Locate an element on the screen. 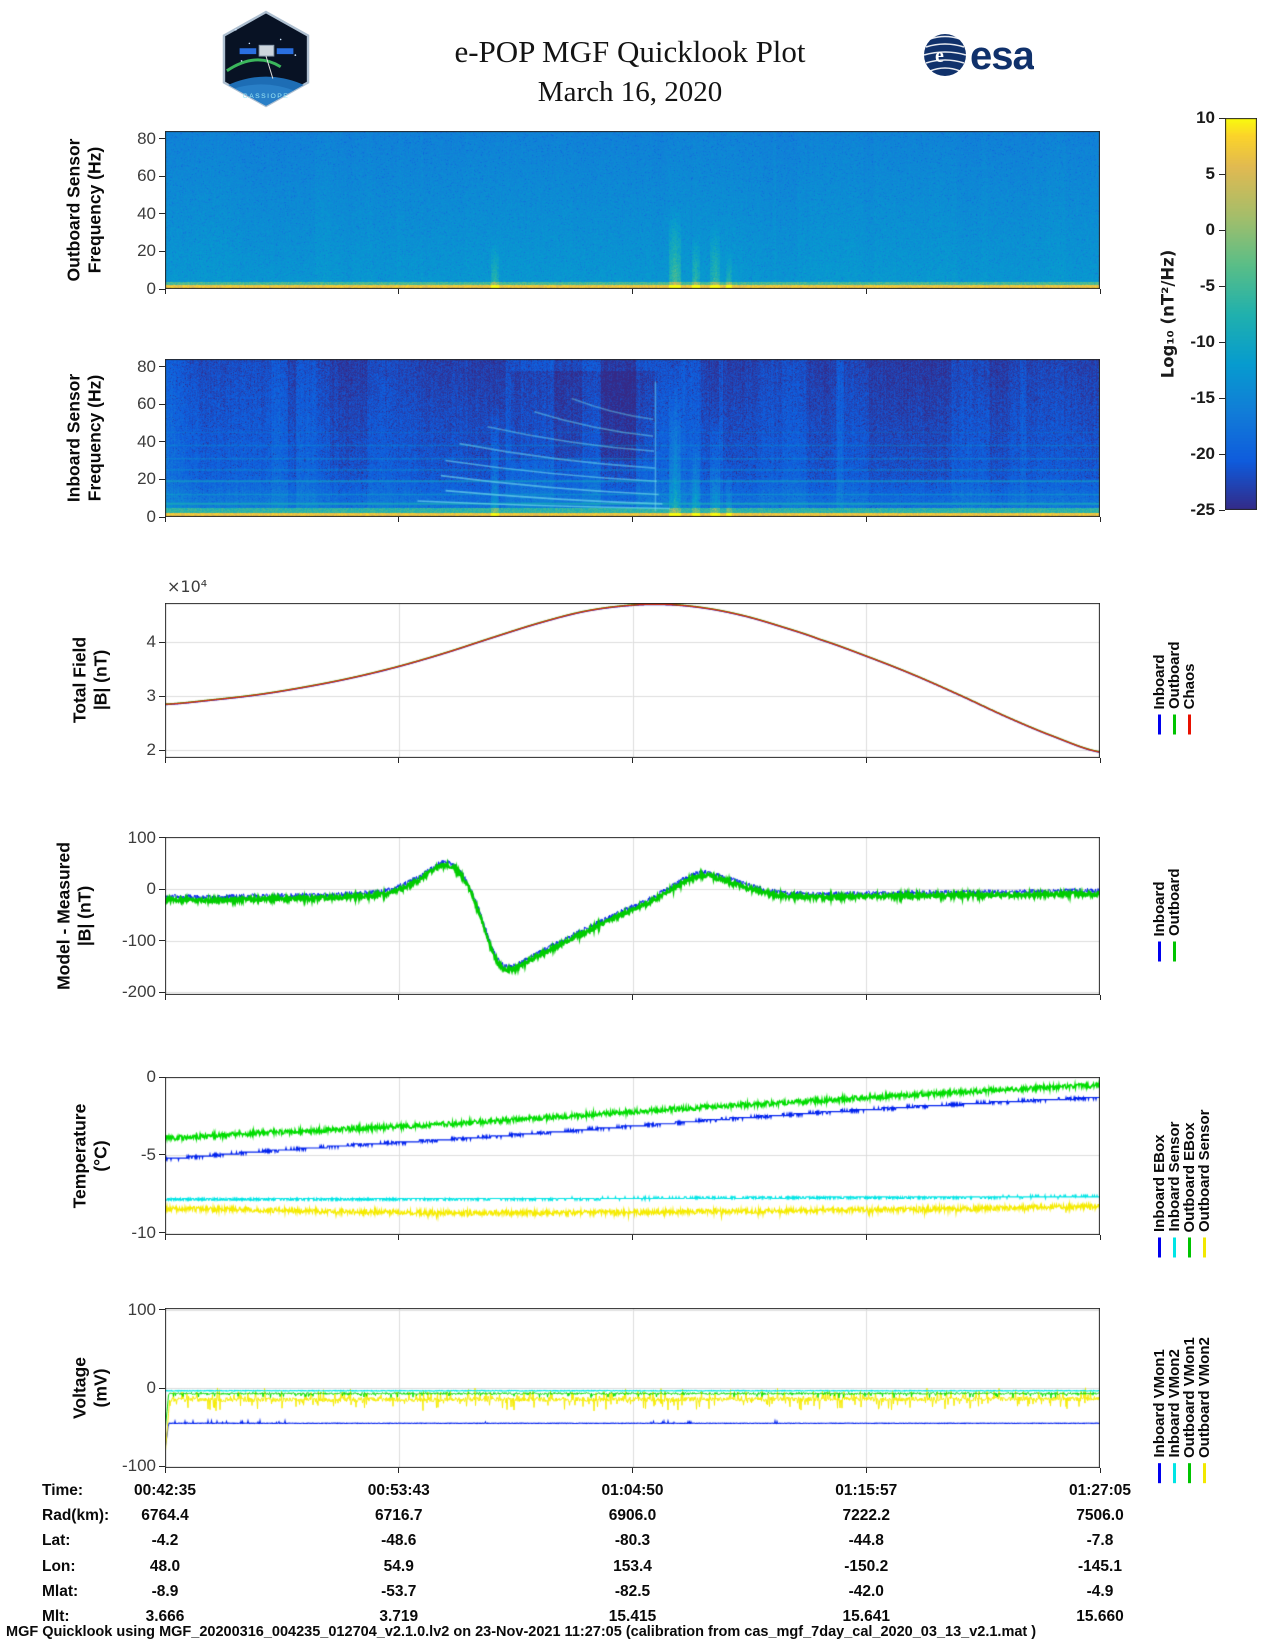  voltage-canvas is located at coordinates (632, 1388).